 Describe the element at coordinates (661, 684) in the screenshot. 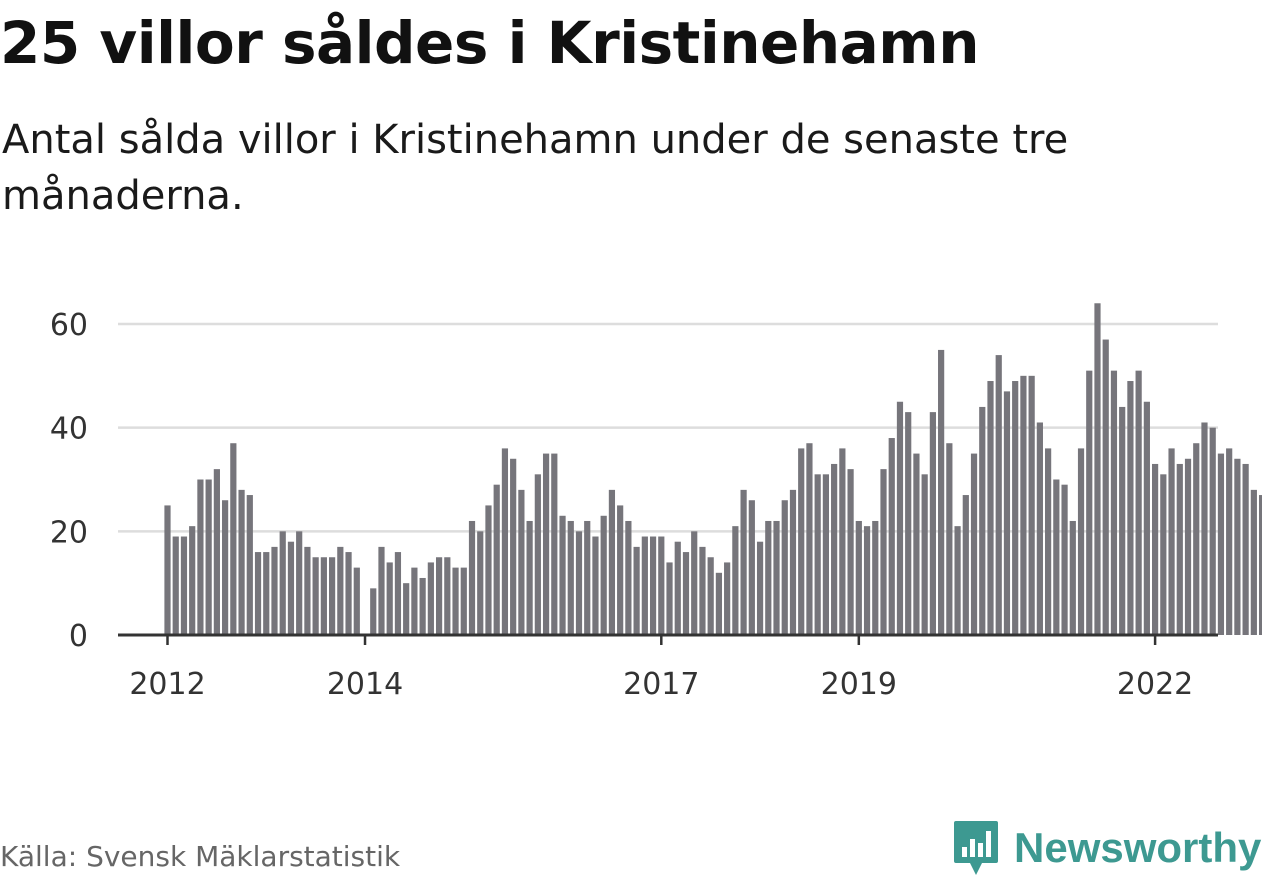

I see `x-tick-label: 2017` at that location.